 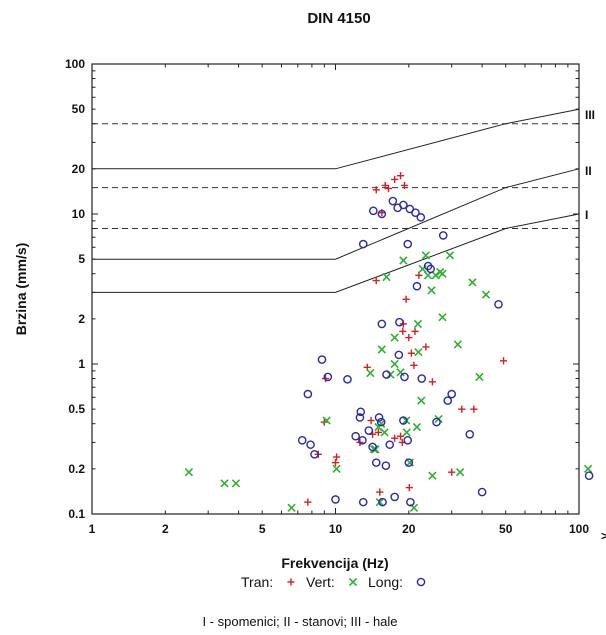 I want to click on y-tick-label: 2, so click(x=81, y=319).